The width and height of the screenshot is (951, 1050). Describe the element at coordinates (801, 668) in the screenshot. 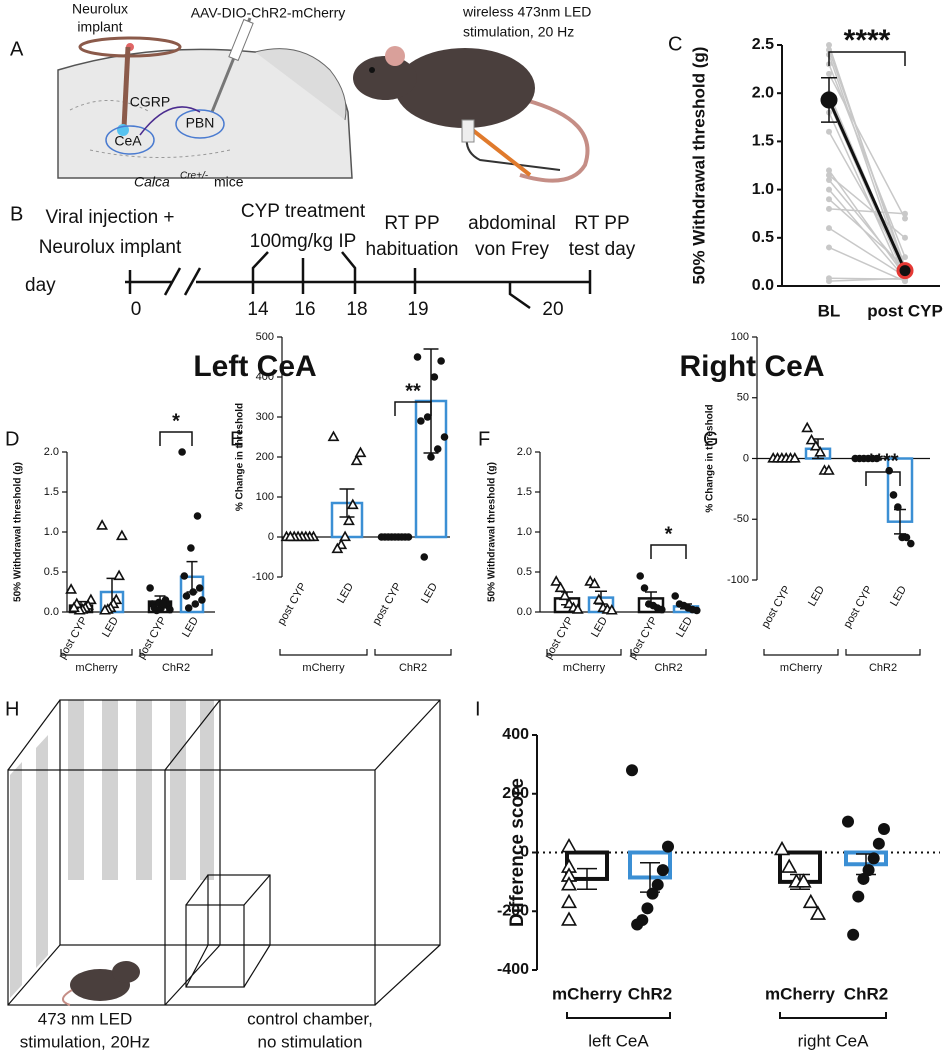

I see `group-label: mCherry` at that location.